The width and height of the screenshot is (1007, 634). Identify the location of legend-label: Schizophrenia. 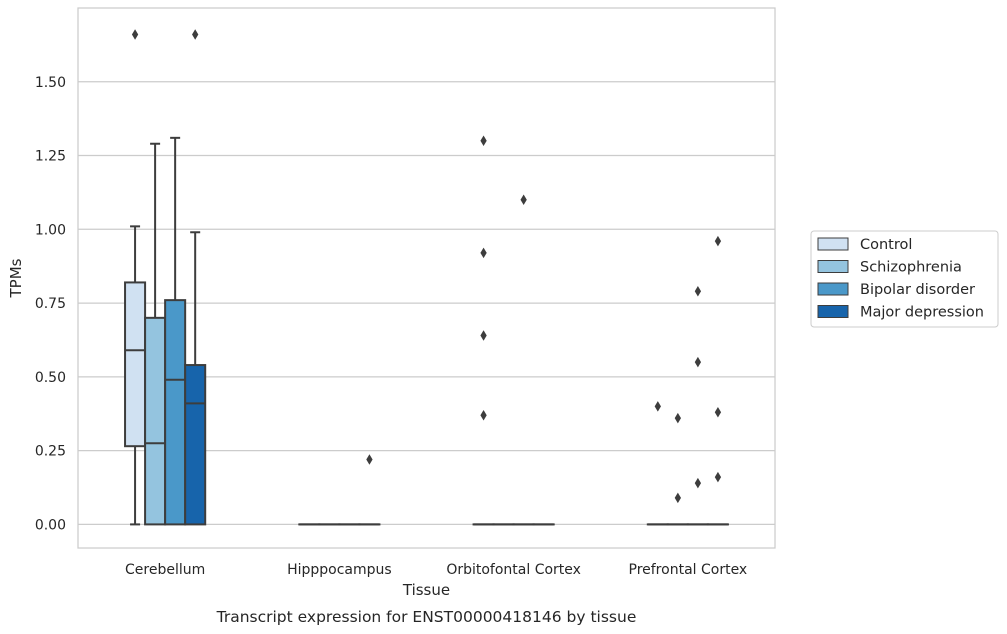
(911, 268).